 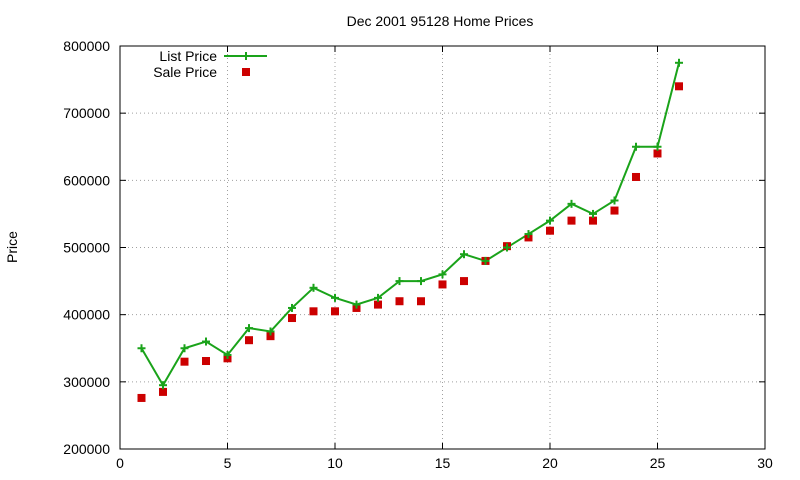 I want to click on x-tick-label: 10, so click(x=335, y=463).